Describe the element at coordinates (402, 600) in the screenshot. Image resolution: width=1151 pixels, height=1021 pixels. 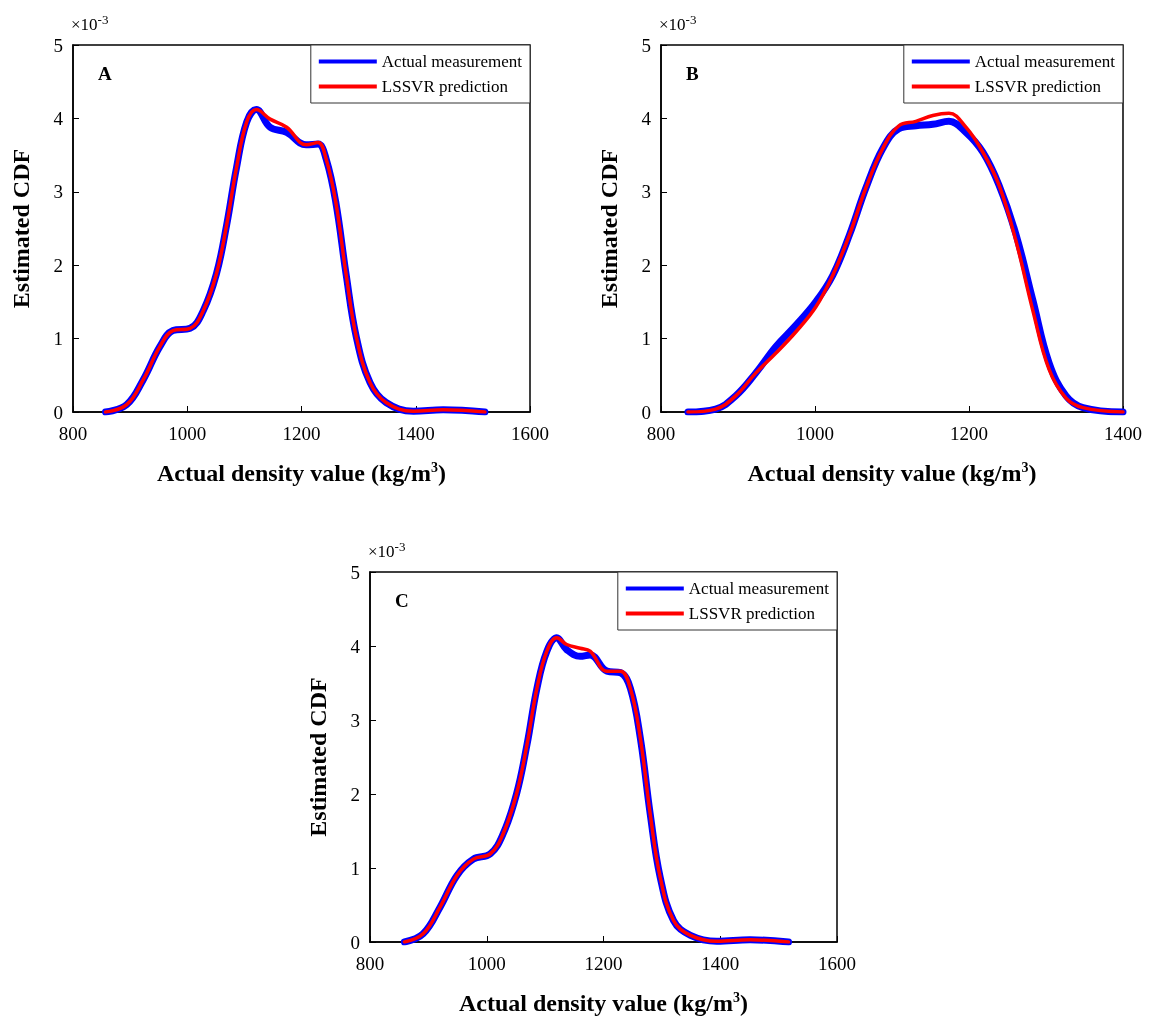
I see `text: C` at that location.